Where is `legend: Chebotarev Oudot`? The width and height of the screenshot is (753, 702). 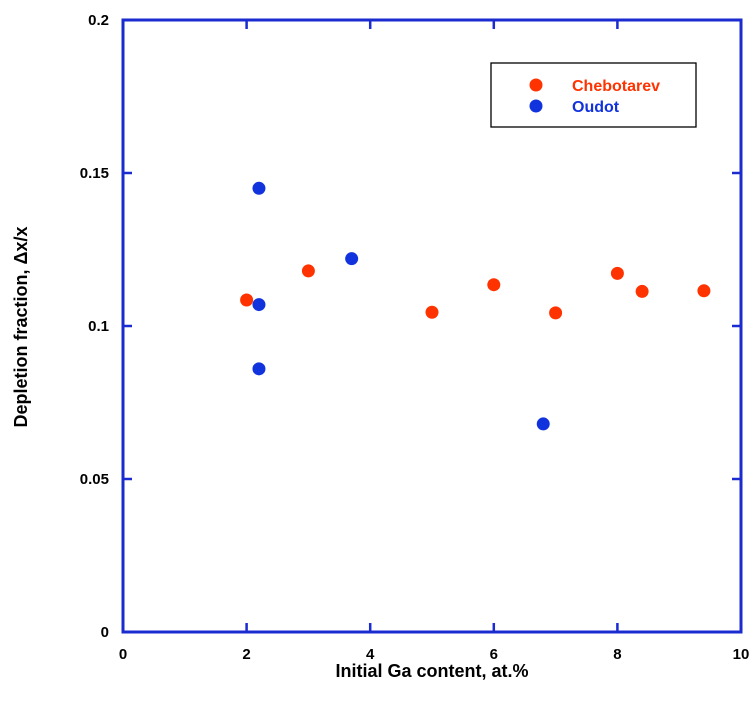 legend: Chebotarev Oudot is located at coordinates (593, 95).